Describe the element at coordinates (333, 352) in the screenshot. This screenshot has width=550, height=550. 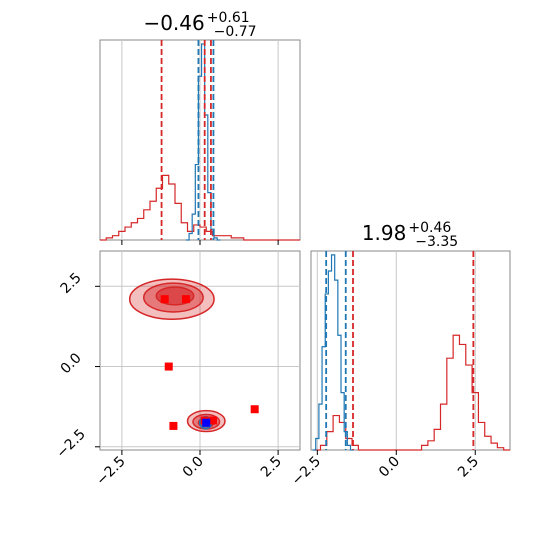
I see `bottom-right-series-1-step` at that location.